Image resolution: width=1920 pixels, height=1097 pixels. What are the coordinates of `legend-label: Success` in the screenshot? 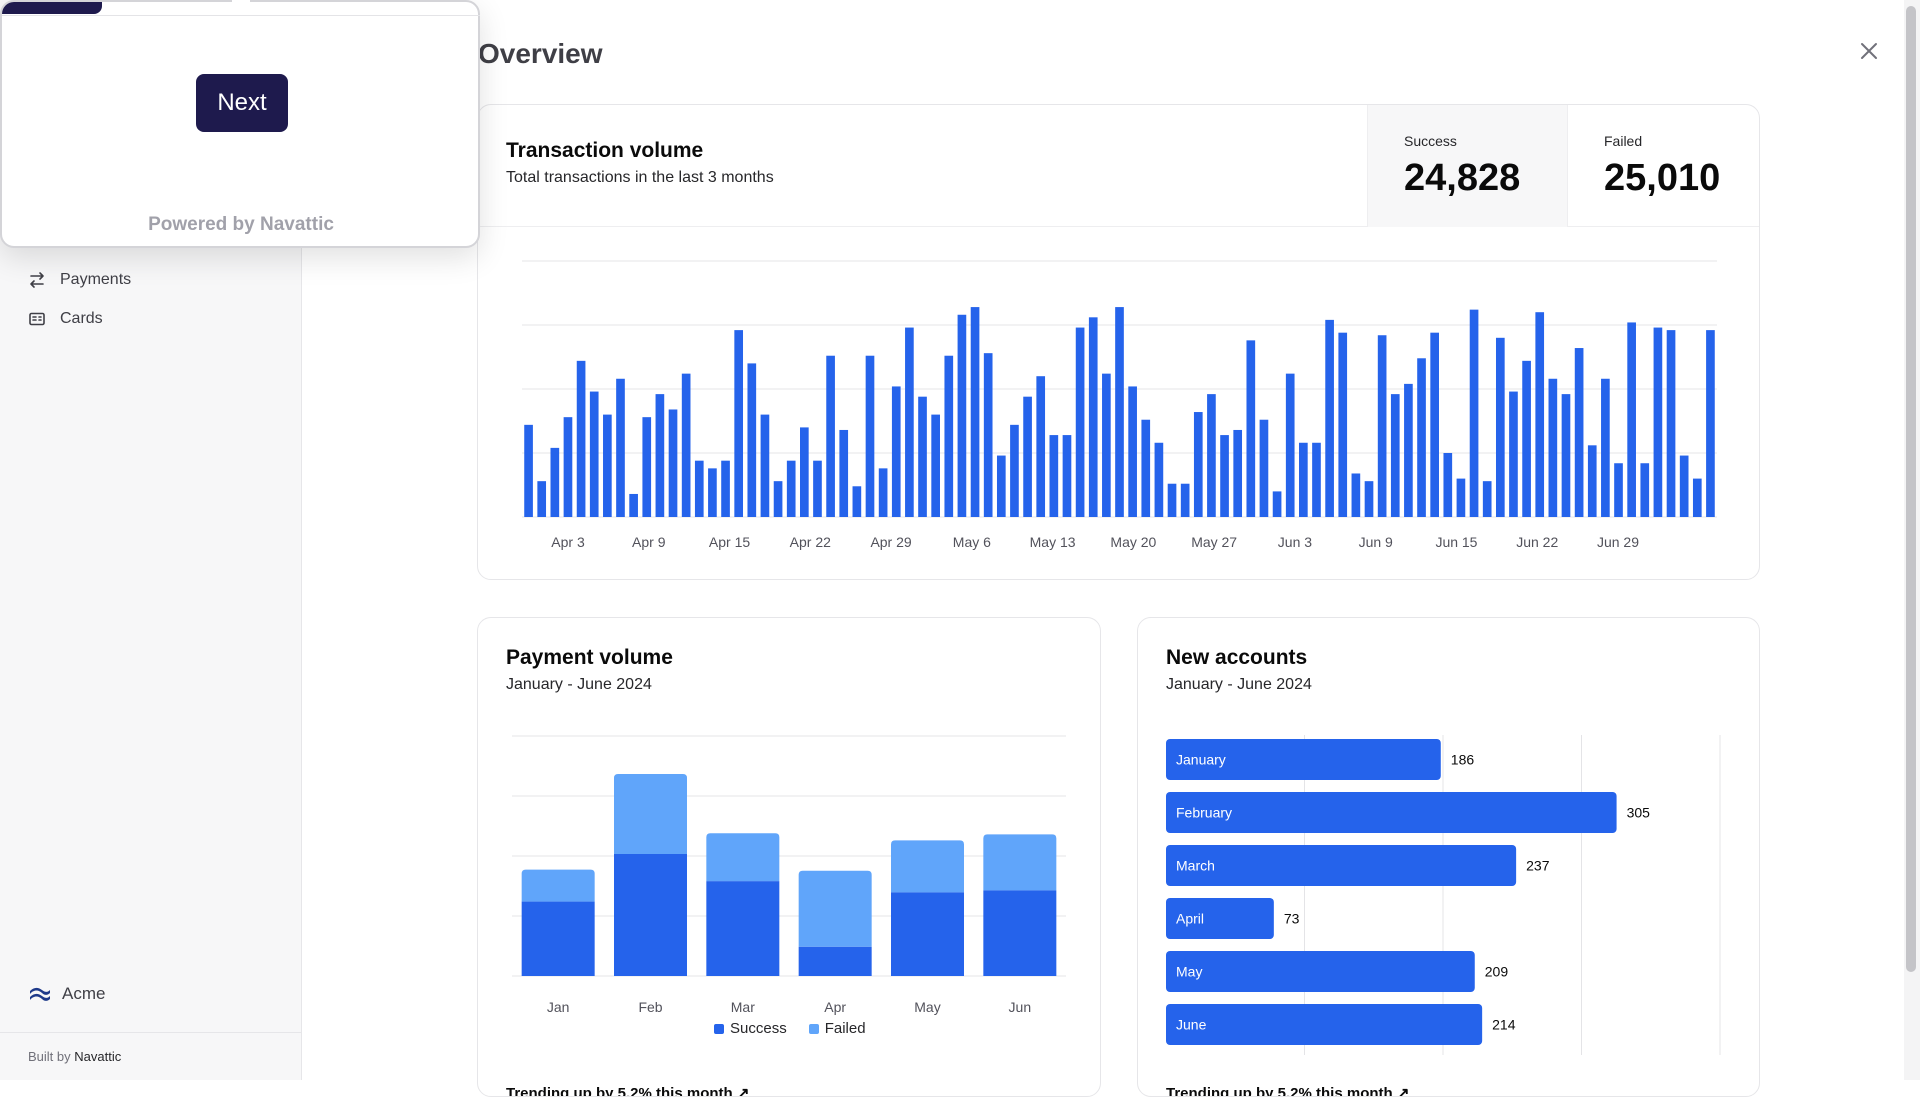 It's located at (758, 1028).